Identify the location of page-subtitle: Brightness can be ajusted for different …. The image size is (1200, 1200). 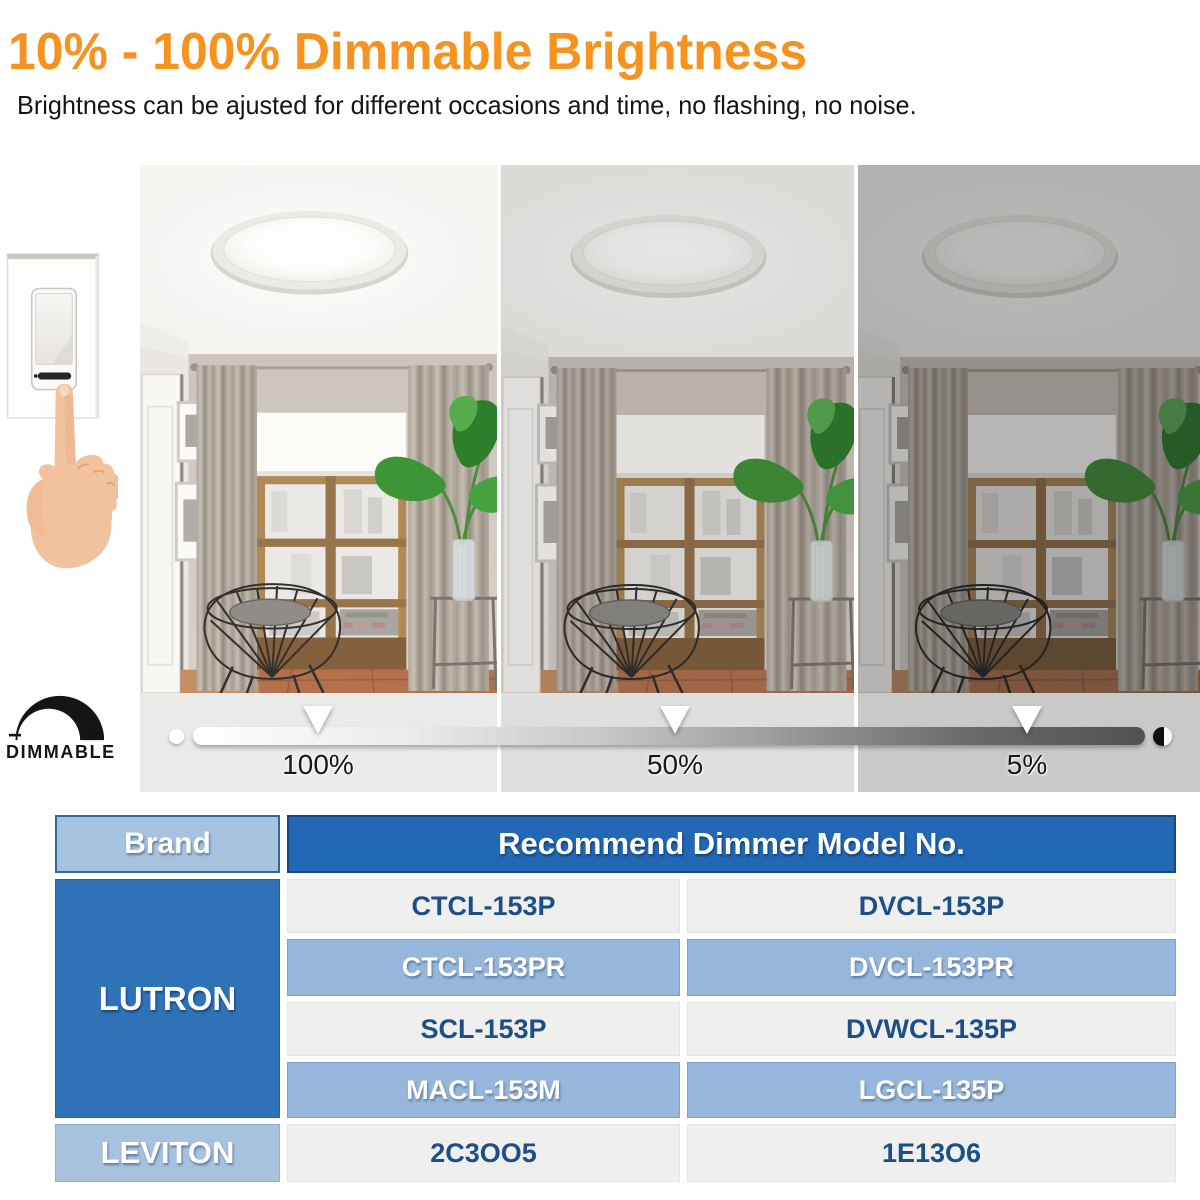
(467, 105).